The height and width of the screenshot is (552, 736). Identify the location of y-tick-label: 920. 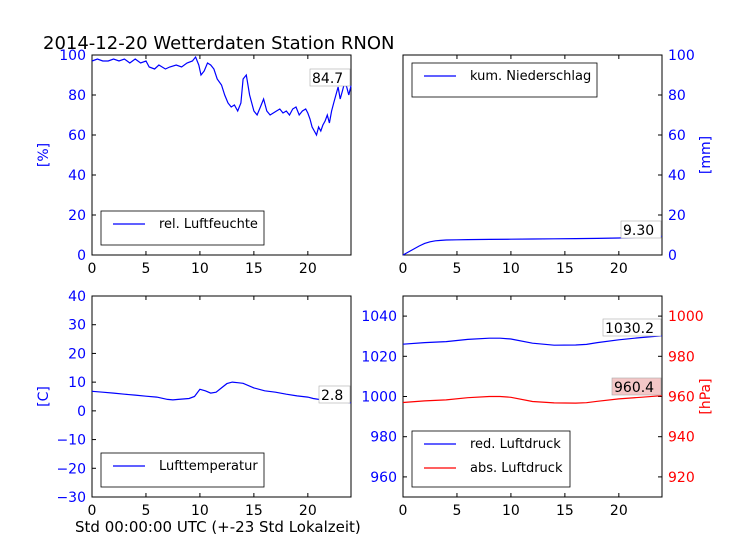
(681, 478).